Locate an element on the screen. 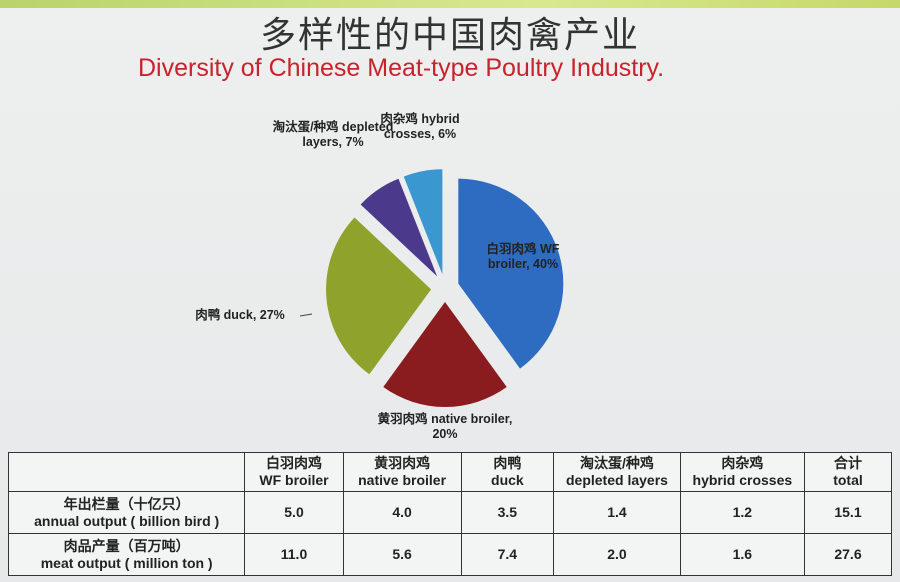 The height and width of the screenshot is (582, 900). cell-text: 4.0 is located at coordinates (402, 512).